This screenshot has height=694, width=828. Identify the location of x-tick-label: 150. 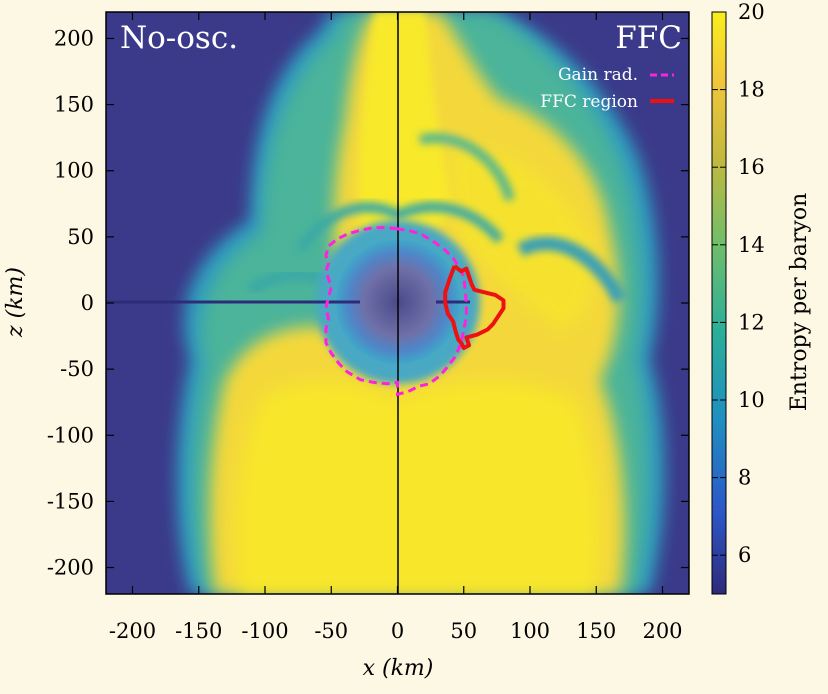
(596, 631).